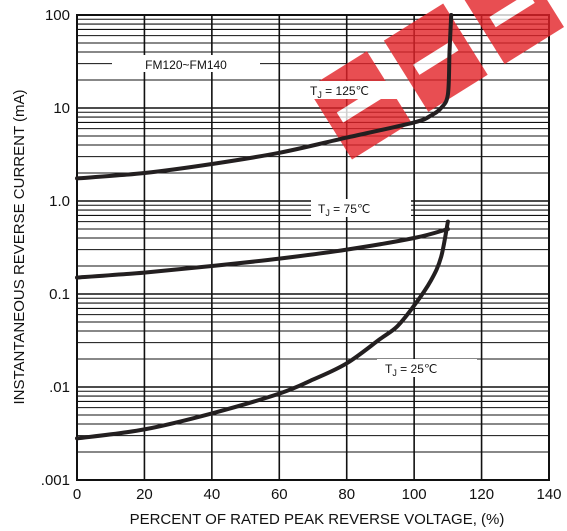 This screenshot has height=531, width=567. What do you see at coordinates (144, 494) in the screenshot?
I see `x-tick-label: 20` at bounding box center [144, 494].